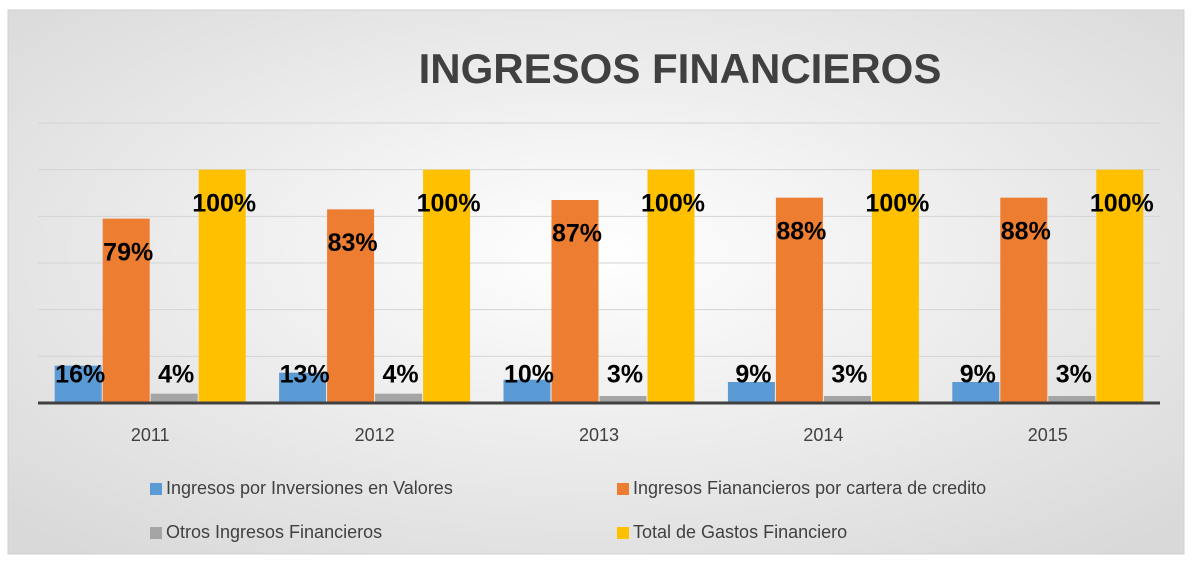 This screenshot has height=561, width=1193. What do you see at coordinates (599, 435) in the screenshot?
I see `x-tick-label: 2013` at bounding box center [599, 435].